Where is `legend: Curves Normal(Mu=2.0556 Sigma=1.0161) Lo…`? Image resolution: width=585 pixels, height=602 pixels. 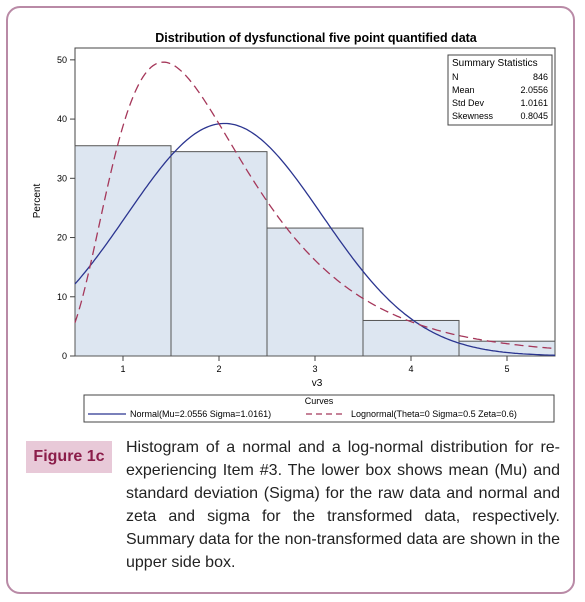 legend: Curves Normal(Mu=2.0556 Sigma=1.0161) Lo… is located at coordinates (319, 408).